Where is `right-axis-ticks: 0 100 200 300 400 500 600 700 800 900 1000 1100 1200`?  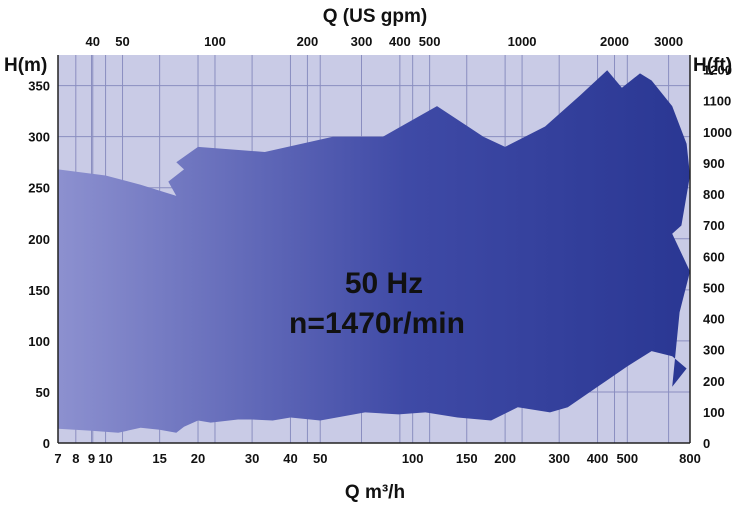 right-axis-ticks: 0 100 200 300 400 500 600 700 800 900 1000 1100 1200 is located at coordinates (717, 257).